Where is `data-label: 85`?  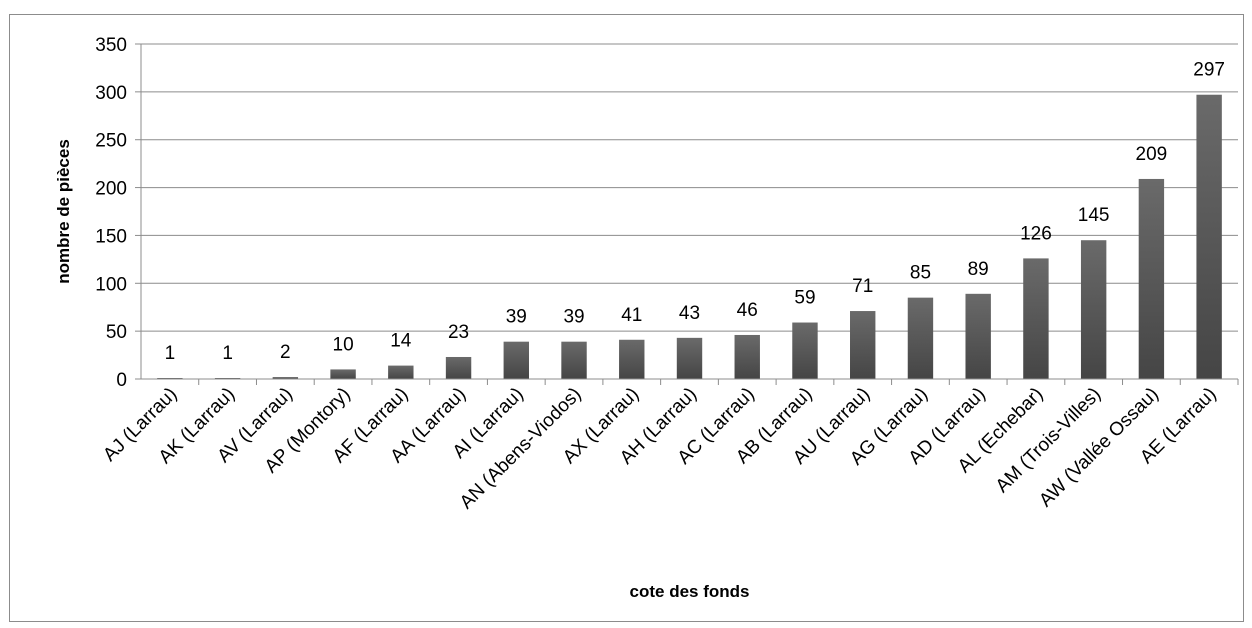 data-label: 85 is located at coordinates (920, 273).